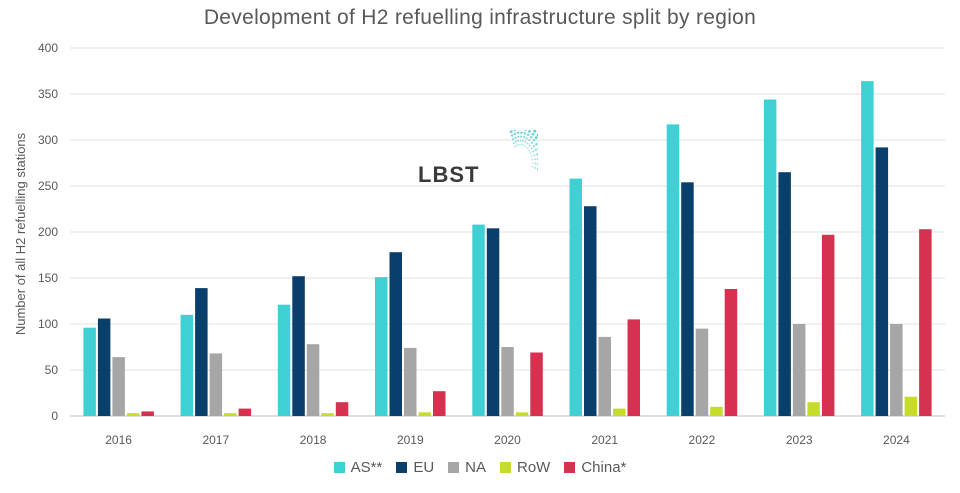  I want to click on bar-china-2023, so click(828, 325).